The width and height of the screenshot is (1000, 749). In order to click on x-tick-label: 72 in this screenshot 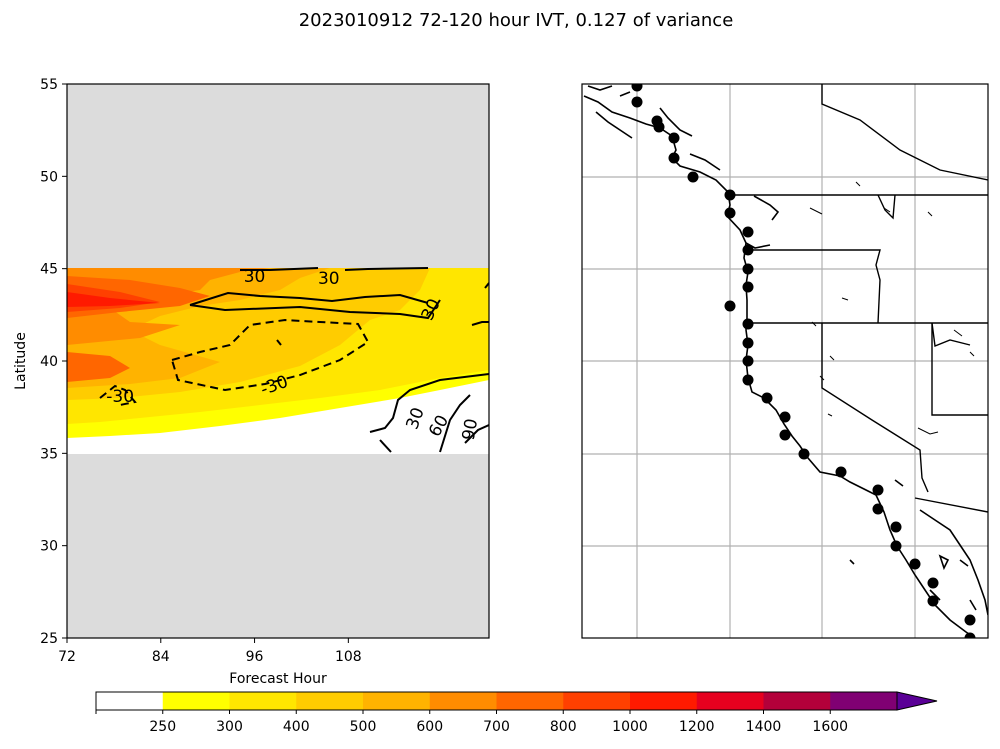, I will do `click(67, 657)`.